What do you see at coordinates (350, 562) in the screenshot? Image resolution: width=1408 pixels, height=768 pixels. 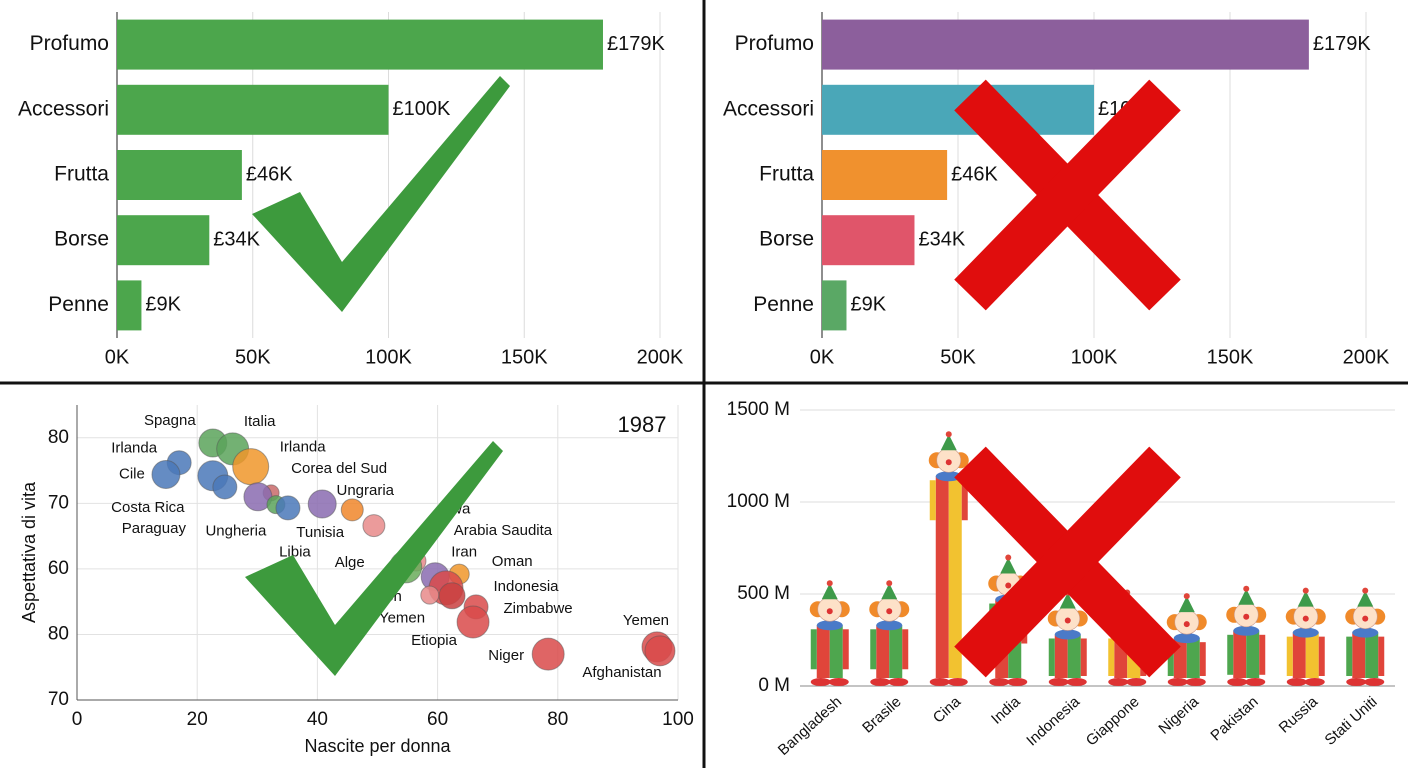 I see `point-label: Alge` at bounding box center [350, 562].